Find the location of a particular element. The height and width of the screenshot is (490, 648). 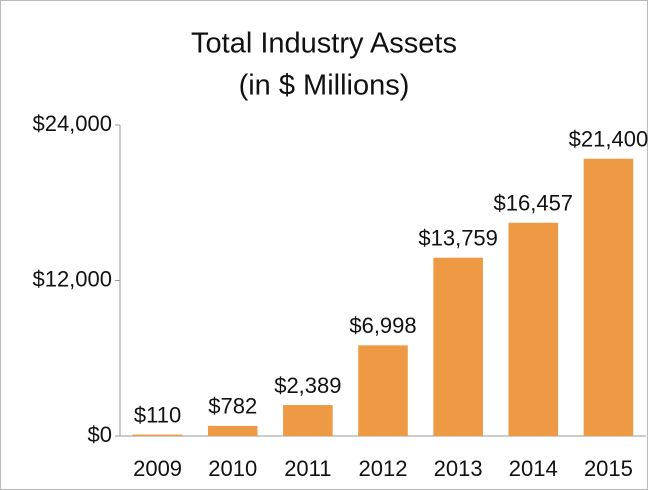

value-label: $16,457 is located at coordinates (534, 203).